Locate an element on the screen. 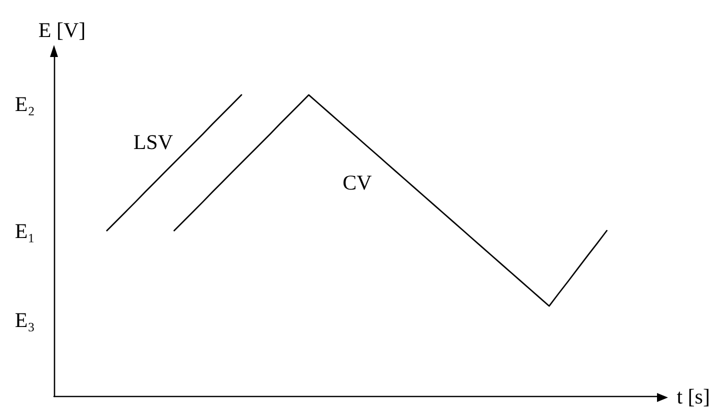 Image resolution: width=714 pixels, height=407 pixels. x-axis-title: t [s] is located at coordinates (693, 395).